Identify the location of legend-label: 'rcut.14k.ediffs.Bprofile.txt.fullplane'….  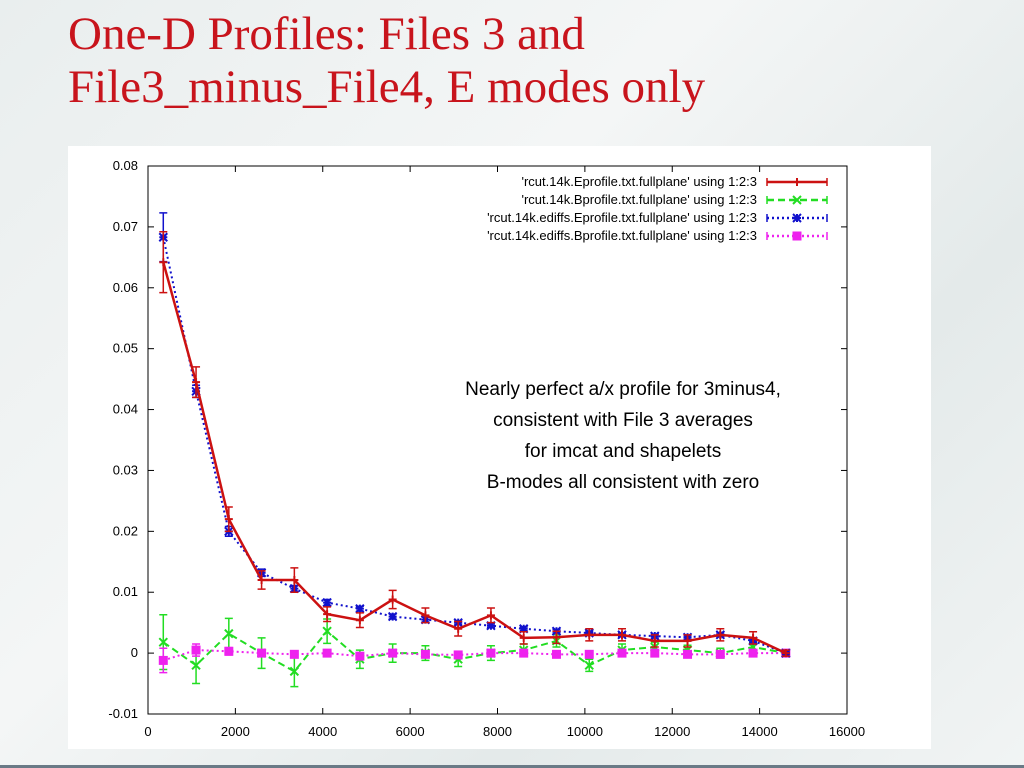
(622, 235).